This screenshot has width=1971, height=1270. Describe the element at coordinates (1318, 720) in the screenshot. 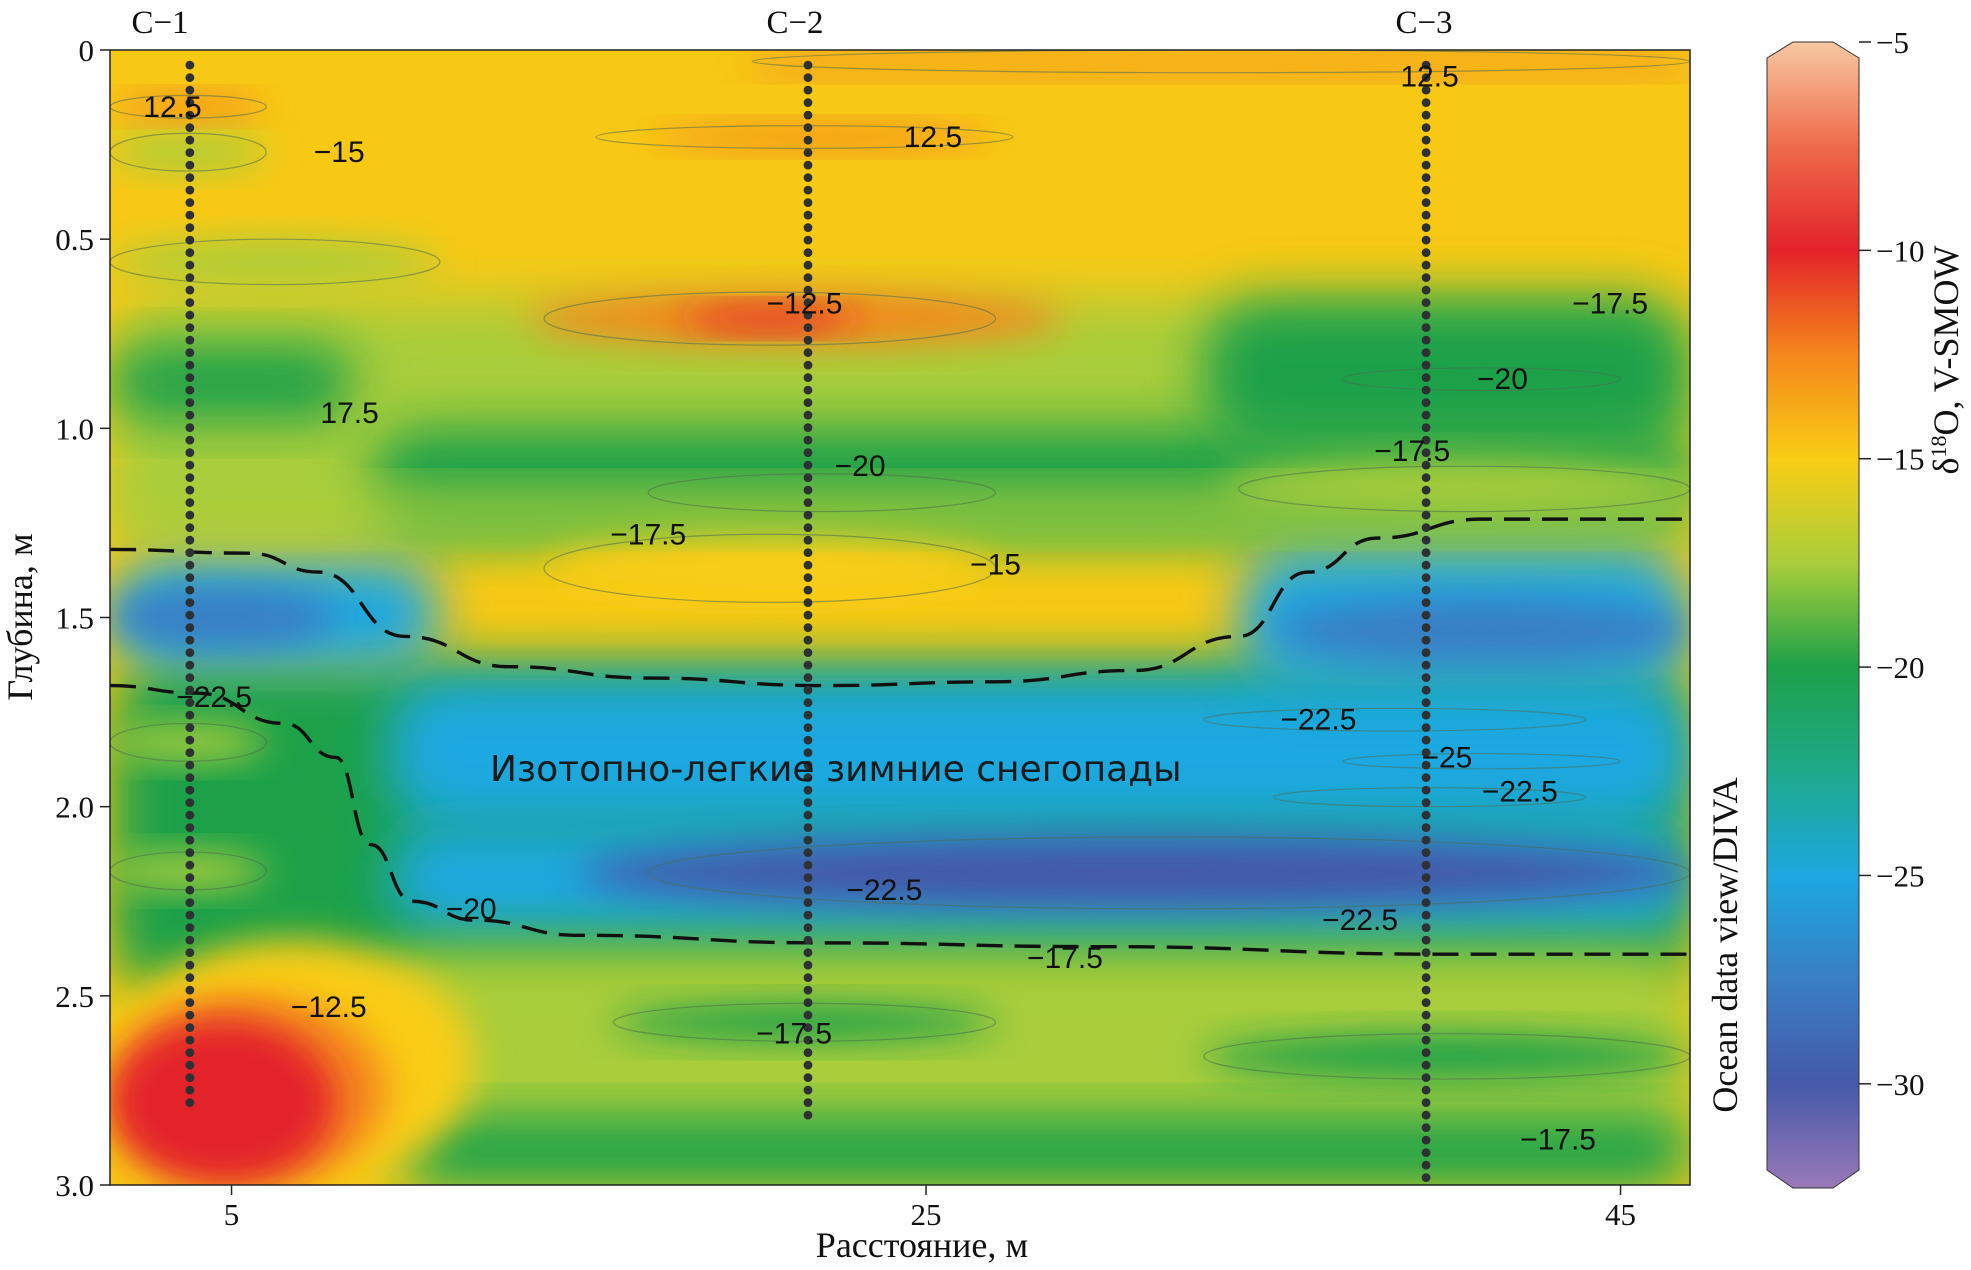

I see `contour-label: −22.5` at that location.